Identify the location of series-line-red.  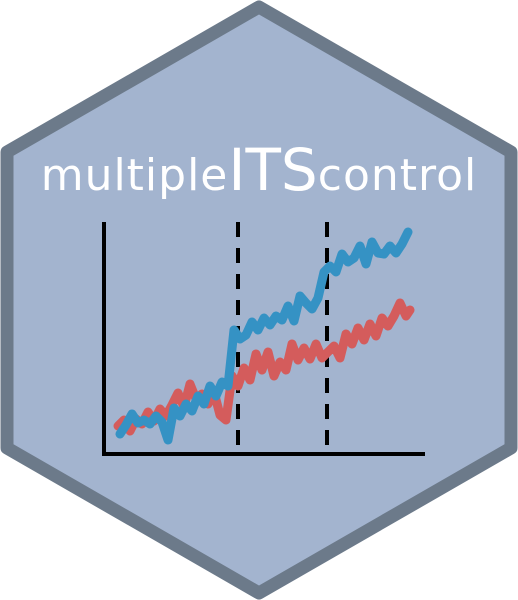
(264, 367).